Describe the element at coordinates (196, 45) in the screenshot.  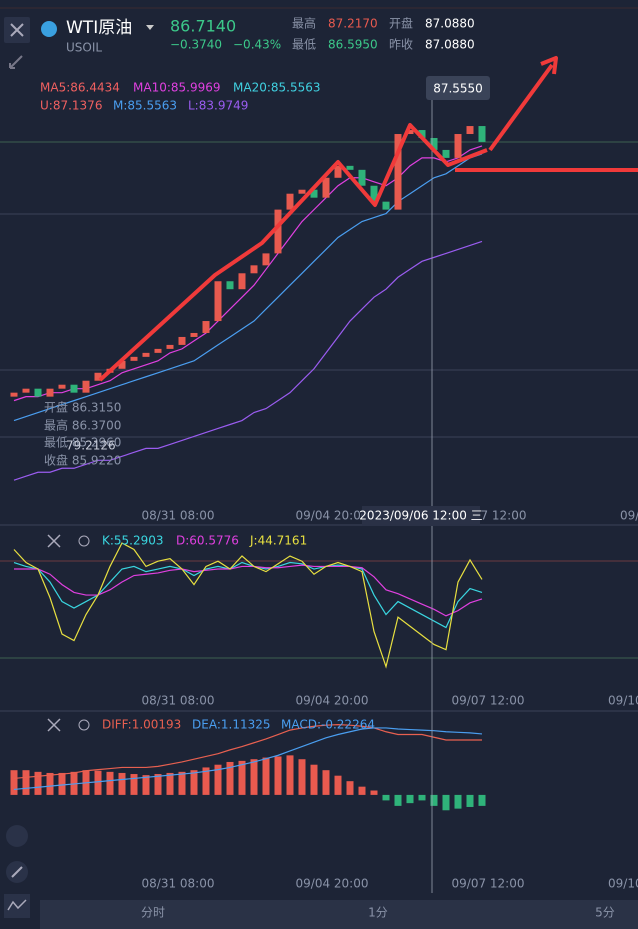
I see `change: −0.3740` at that location.